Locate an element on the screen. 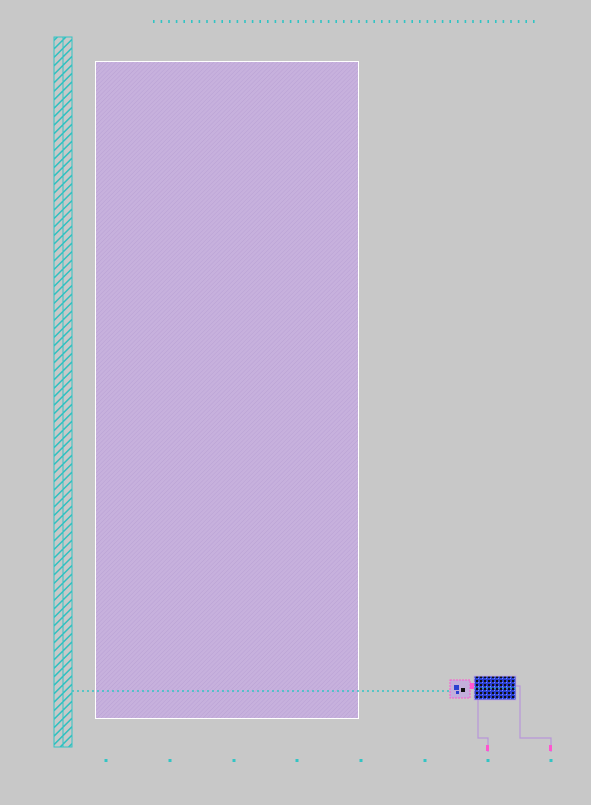 This screenshot has height=805, width=591. small-cell is located at coordinates (460, 689).